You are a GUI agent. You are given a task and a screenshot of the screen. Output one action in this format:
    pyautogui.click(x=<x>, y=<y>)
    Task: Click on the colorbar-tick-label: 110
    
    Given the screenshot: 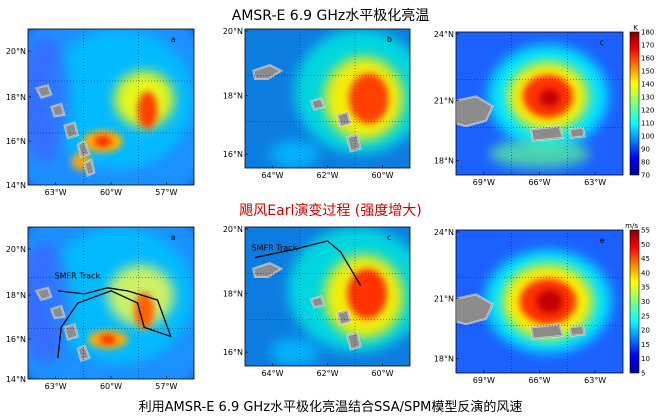 What is the action you would take?
    pyautogui.click(x=647, y=124)
    